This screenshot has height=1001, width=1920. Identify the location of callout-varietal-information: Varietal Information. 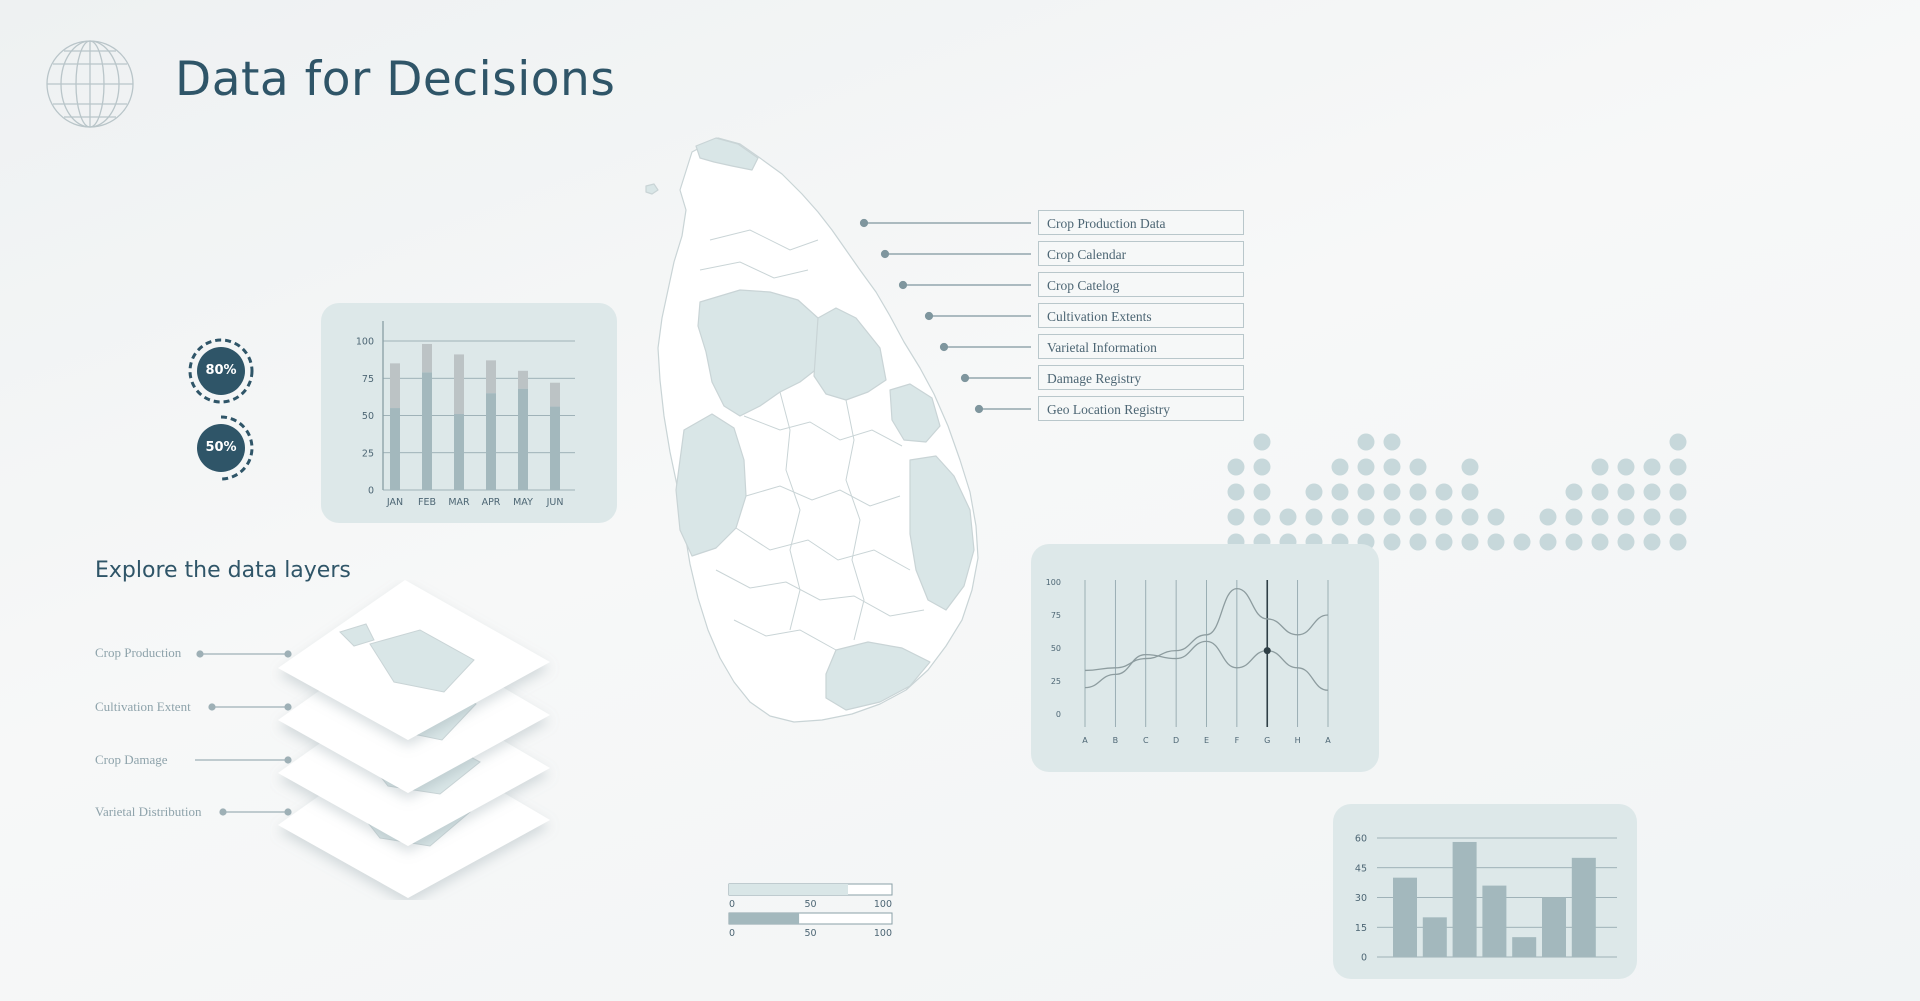
(1141, 346).